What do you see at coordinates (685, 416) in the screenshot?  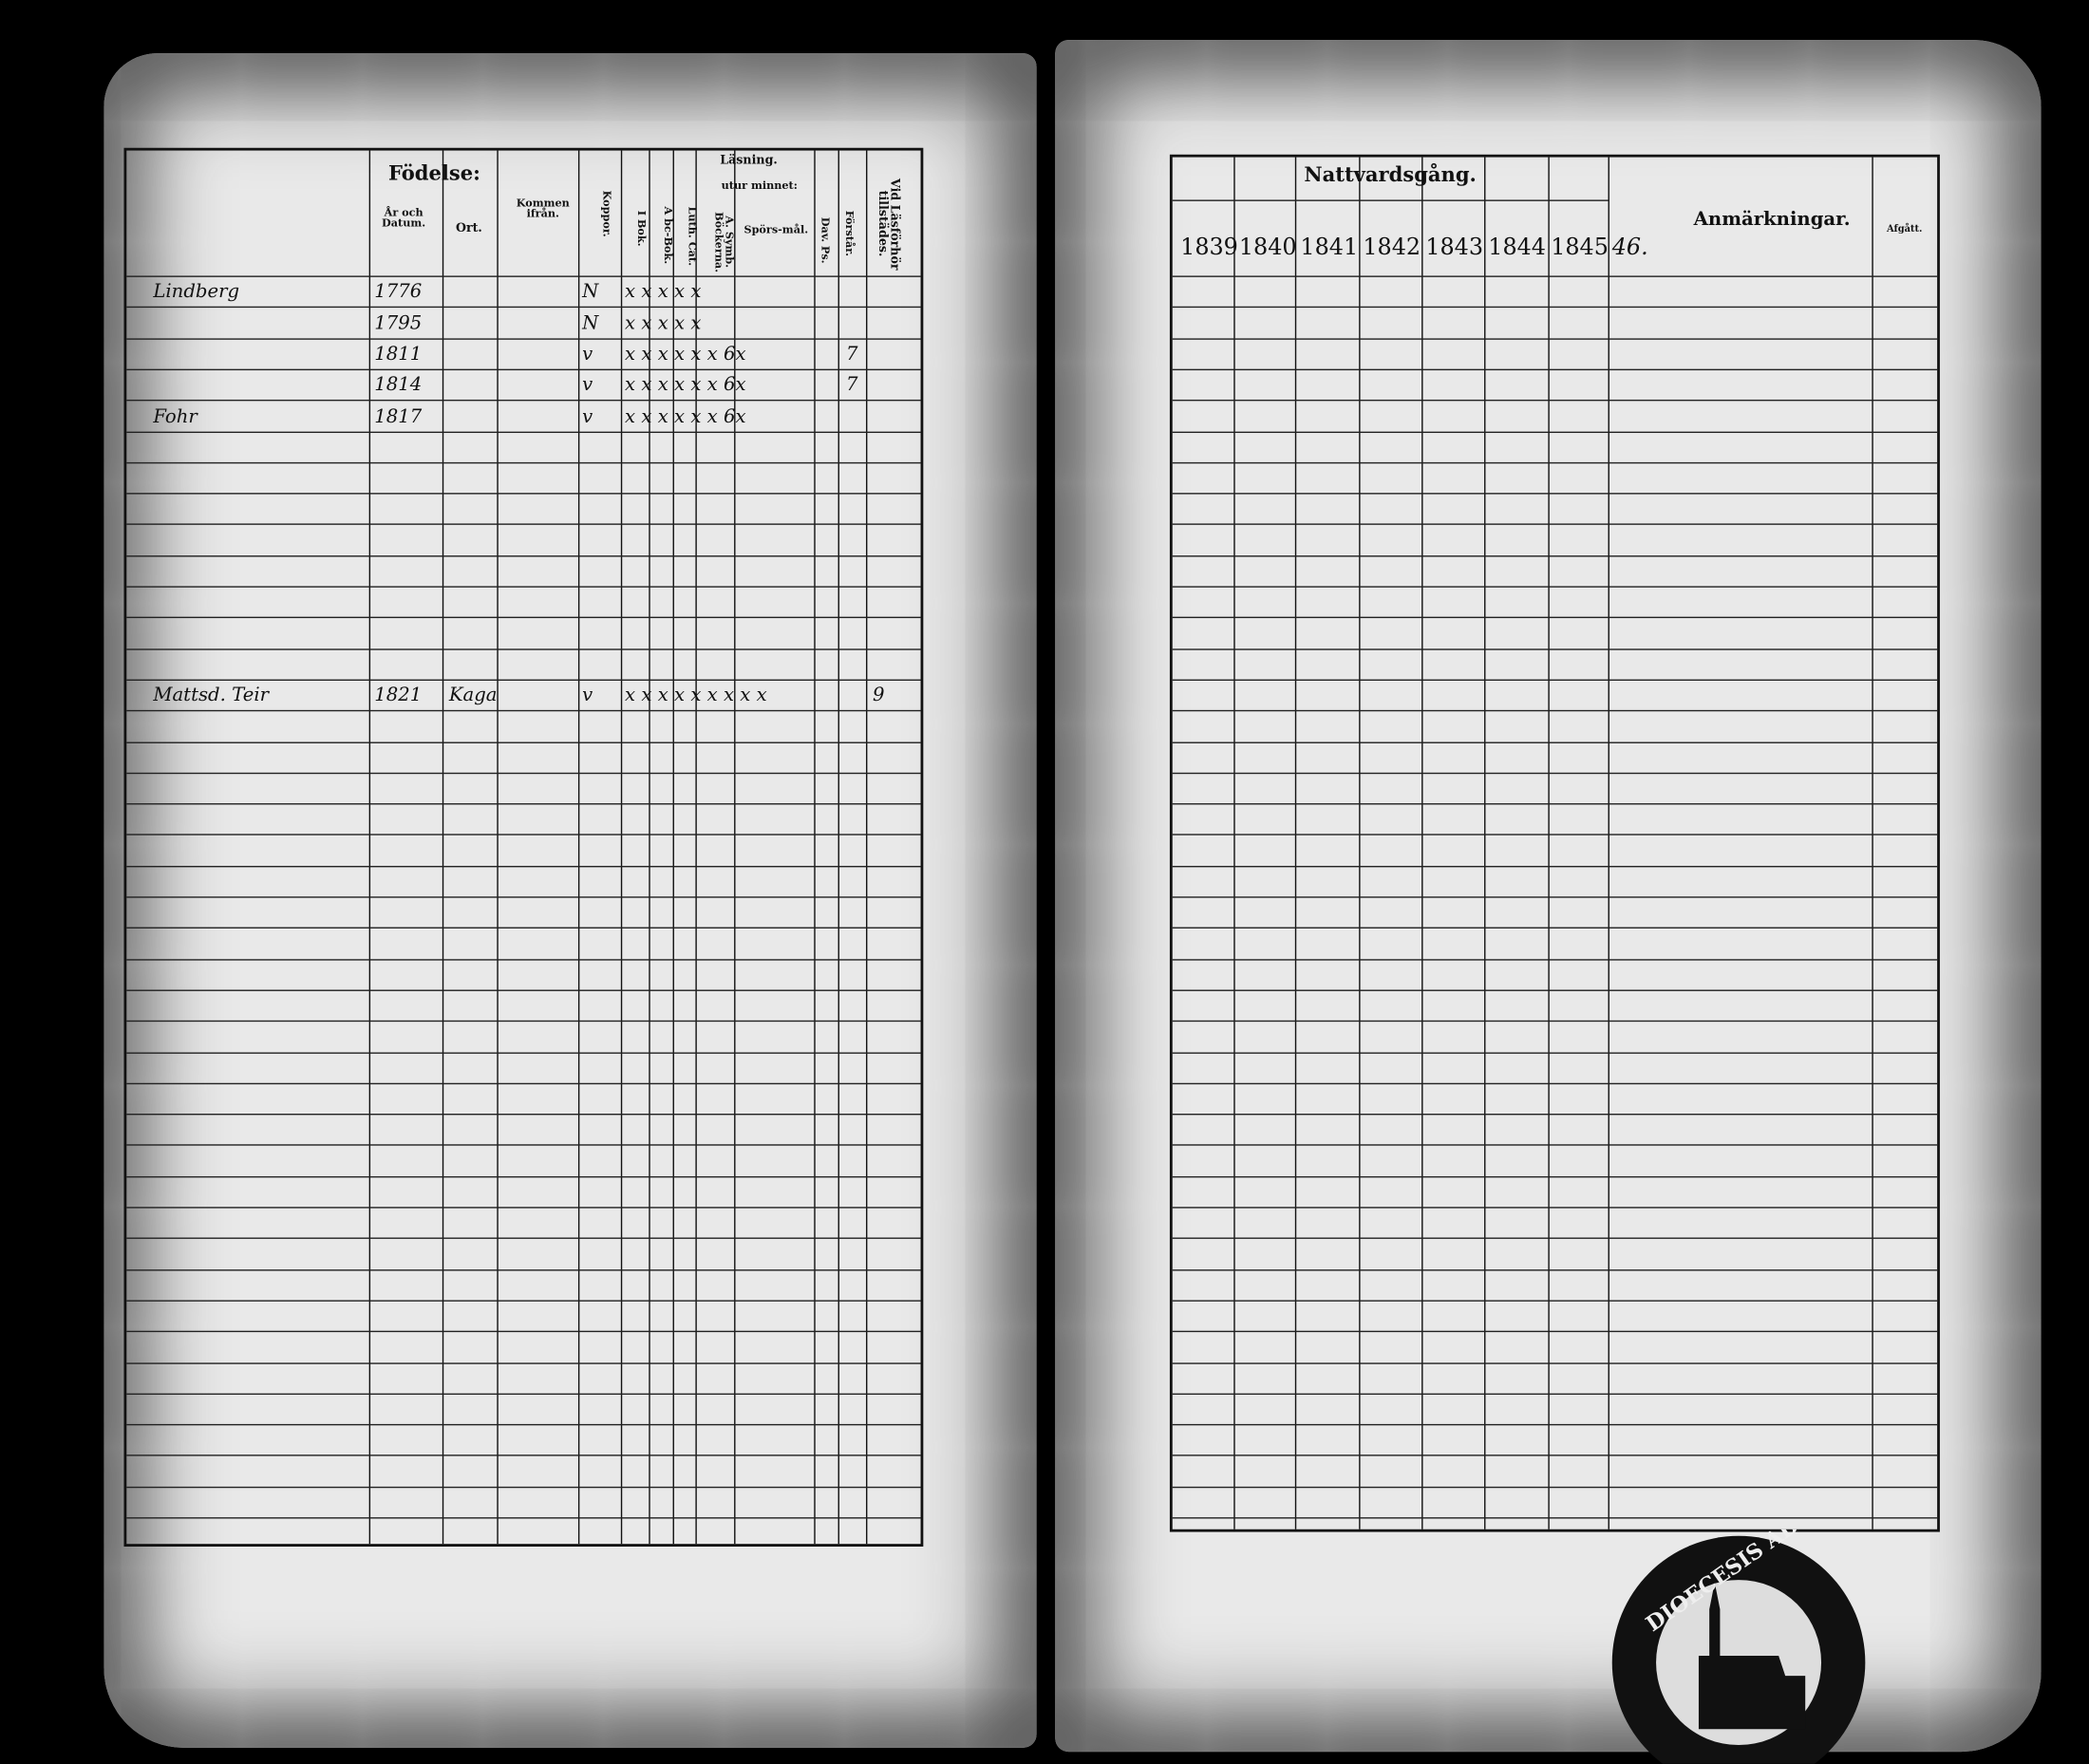 I see `entry-marks: x x x x x x 6x` at bounding box center [685, 416].